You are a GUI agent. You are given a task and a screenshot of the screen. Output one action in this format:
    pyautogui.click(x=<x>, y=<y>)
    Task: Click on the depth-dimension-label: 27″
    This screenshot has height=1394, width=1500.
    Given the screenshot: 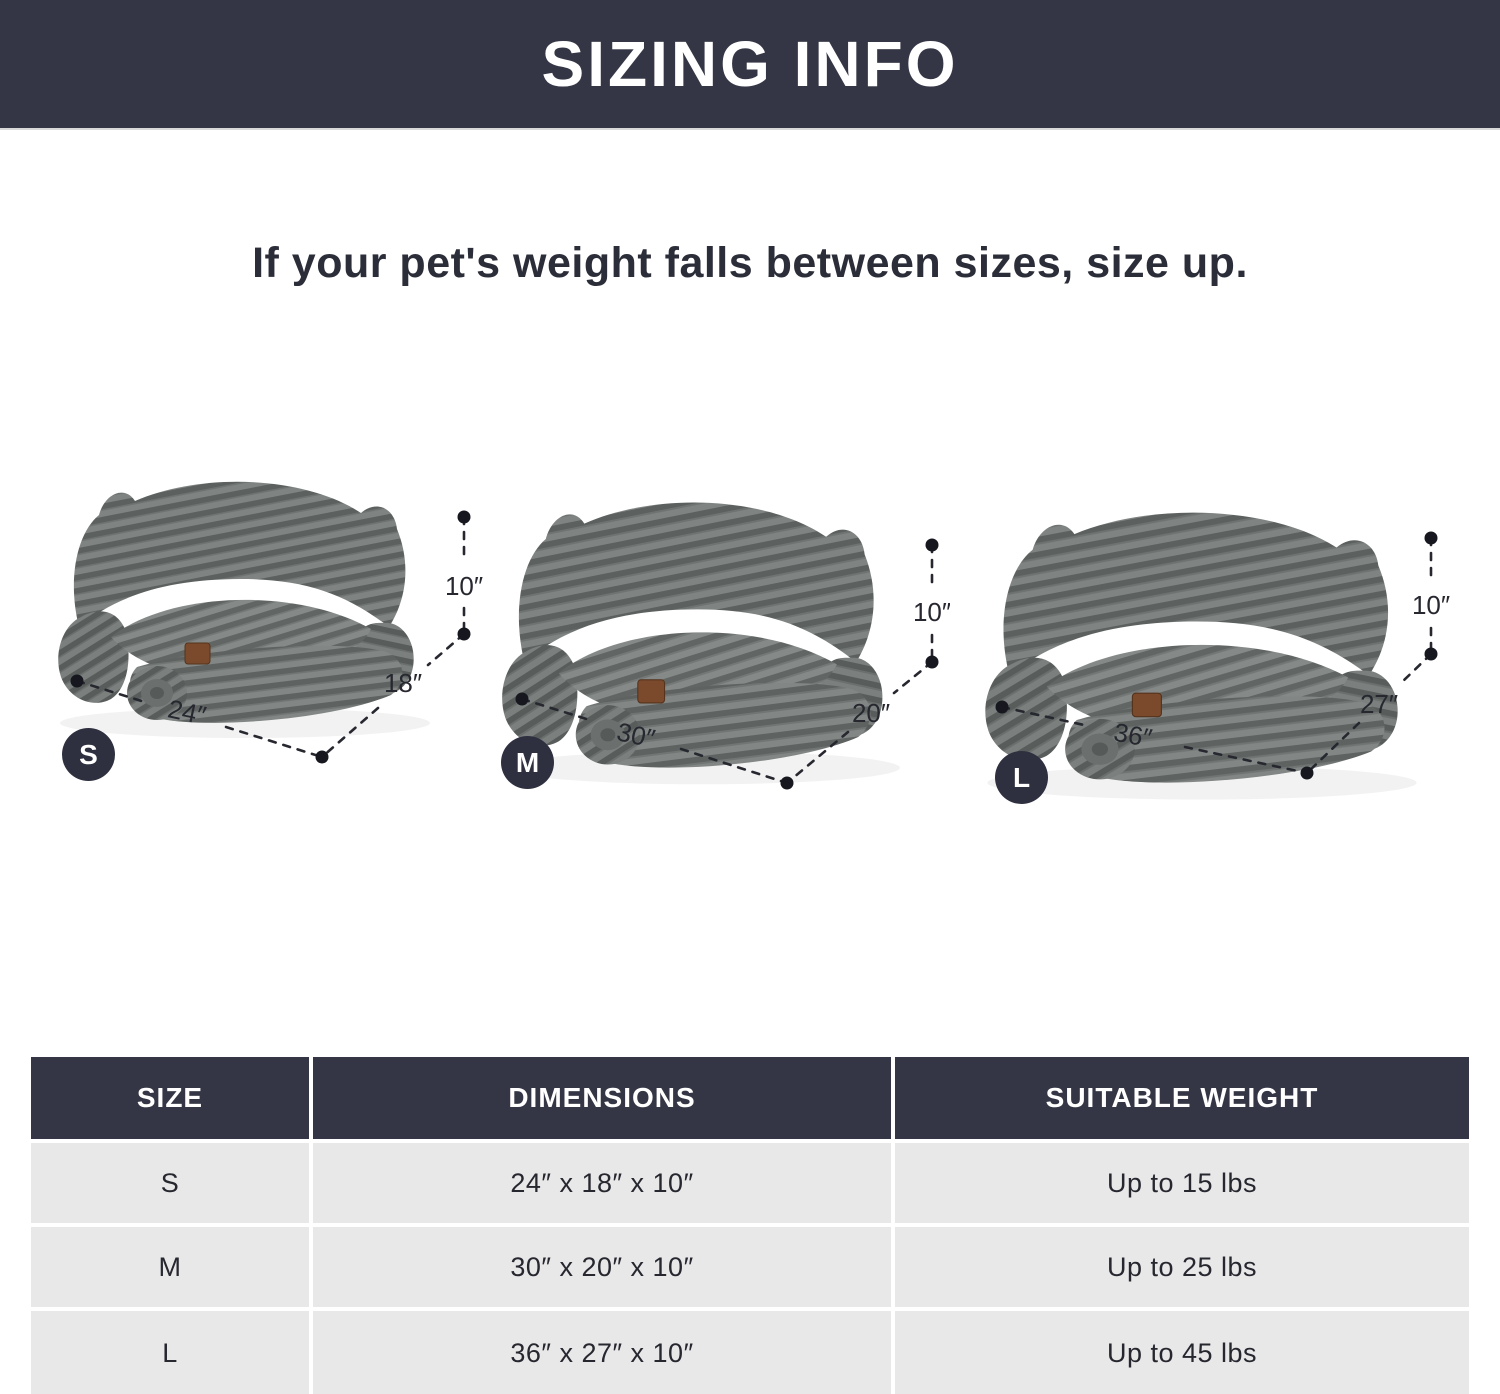 What is the action you would take?
    pyautogui.click(x=1379, y=704)
    